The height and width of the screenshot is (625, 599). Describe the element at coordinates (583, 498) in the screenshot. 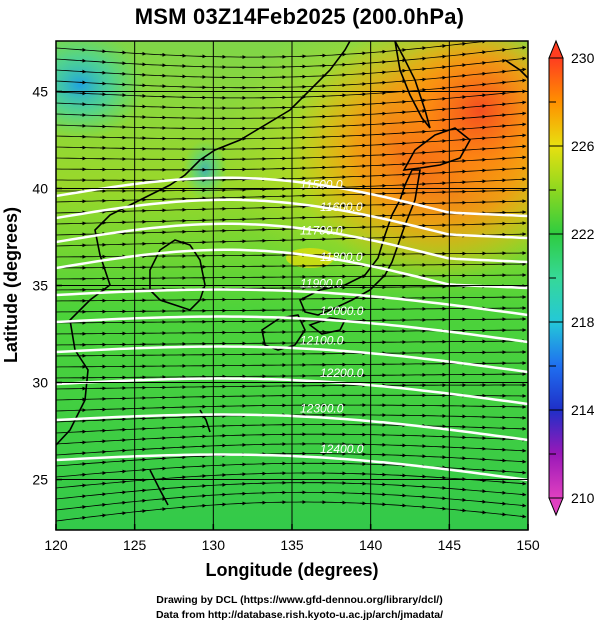

I see `colorbar-tick-label: 210` at that location.